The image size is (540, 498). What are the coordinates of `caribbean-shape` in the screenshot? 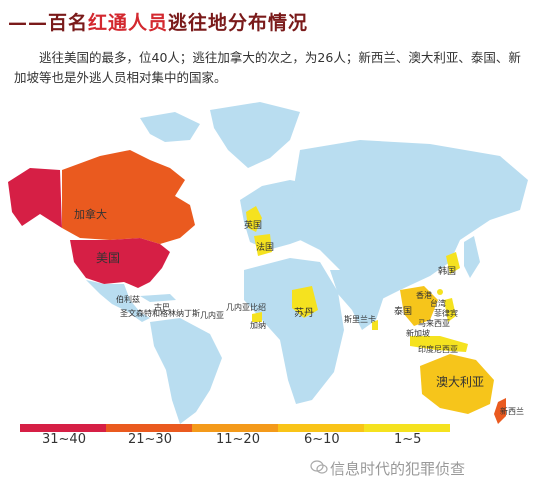 It's located at (158, 298).